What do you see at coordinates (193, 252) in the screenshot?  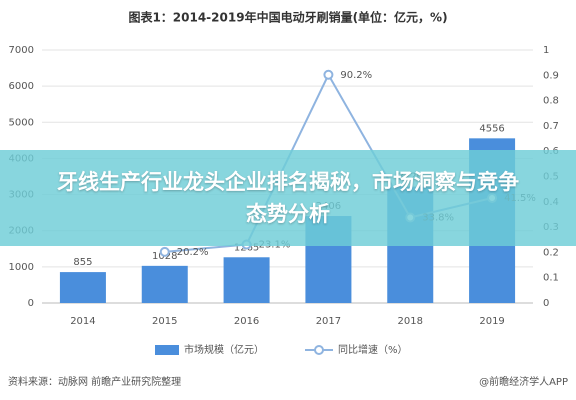 I see `growth-label: 20.2%` at bounding box center [193, 252].